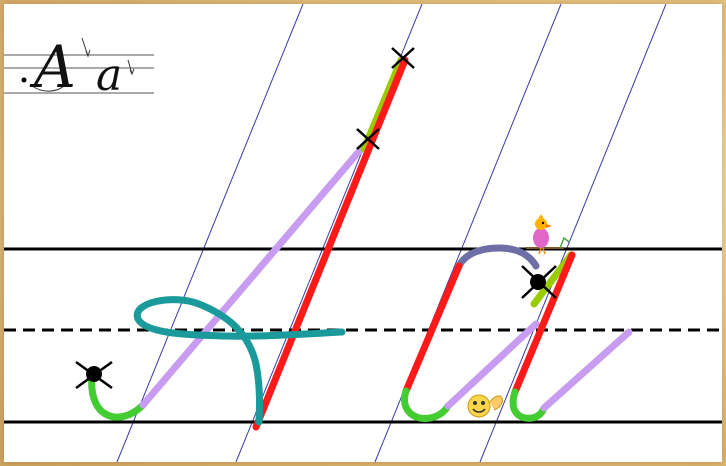  Describe the element at coordinates (432, 328) in the screenshot. I see `oval-stroke` at that location.